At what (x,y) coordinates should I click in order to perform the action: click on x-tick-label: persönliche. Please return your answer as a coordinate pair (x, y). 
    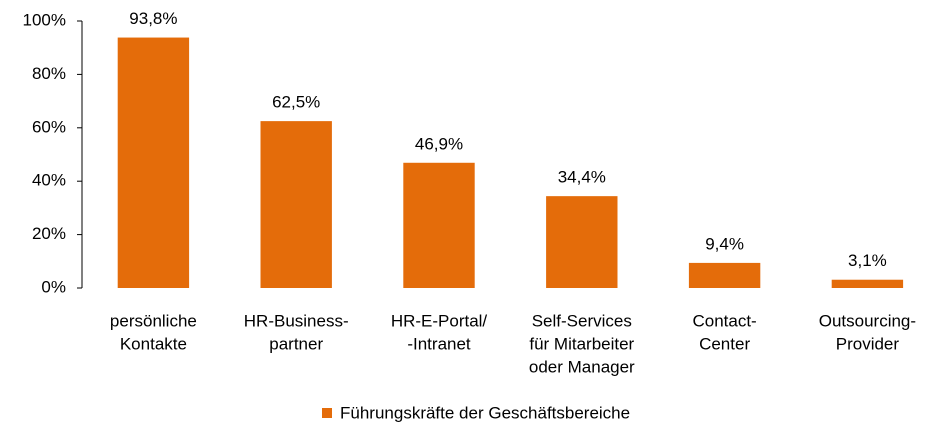
    Looking at the image, I should click on (153, 320).